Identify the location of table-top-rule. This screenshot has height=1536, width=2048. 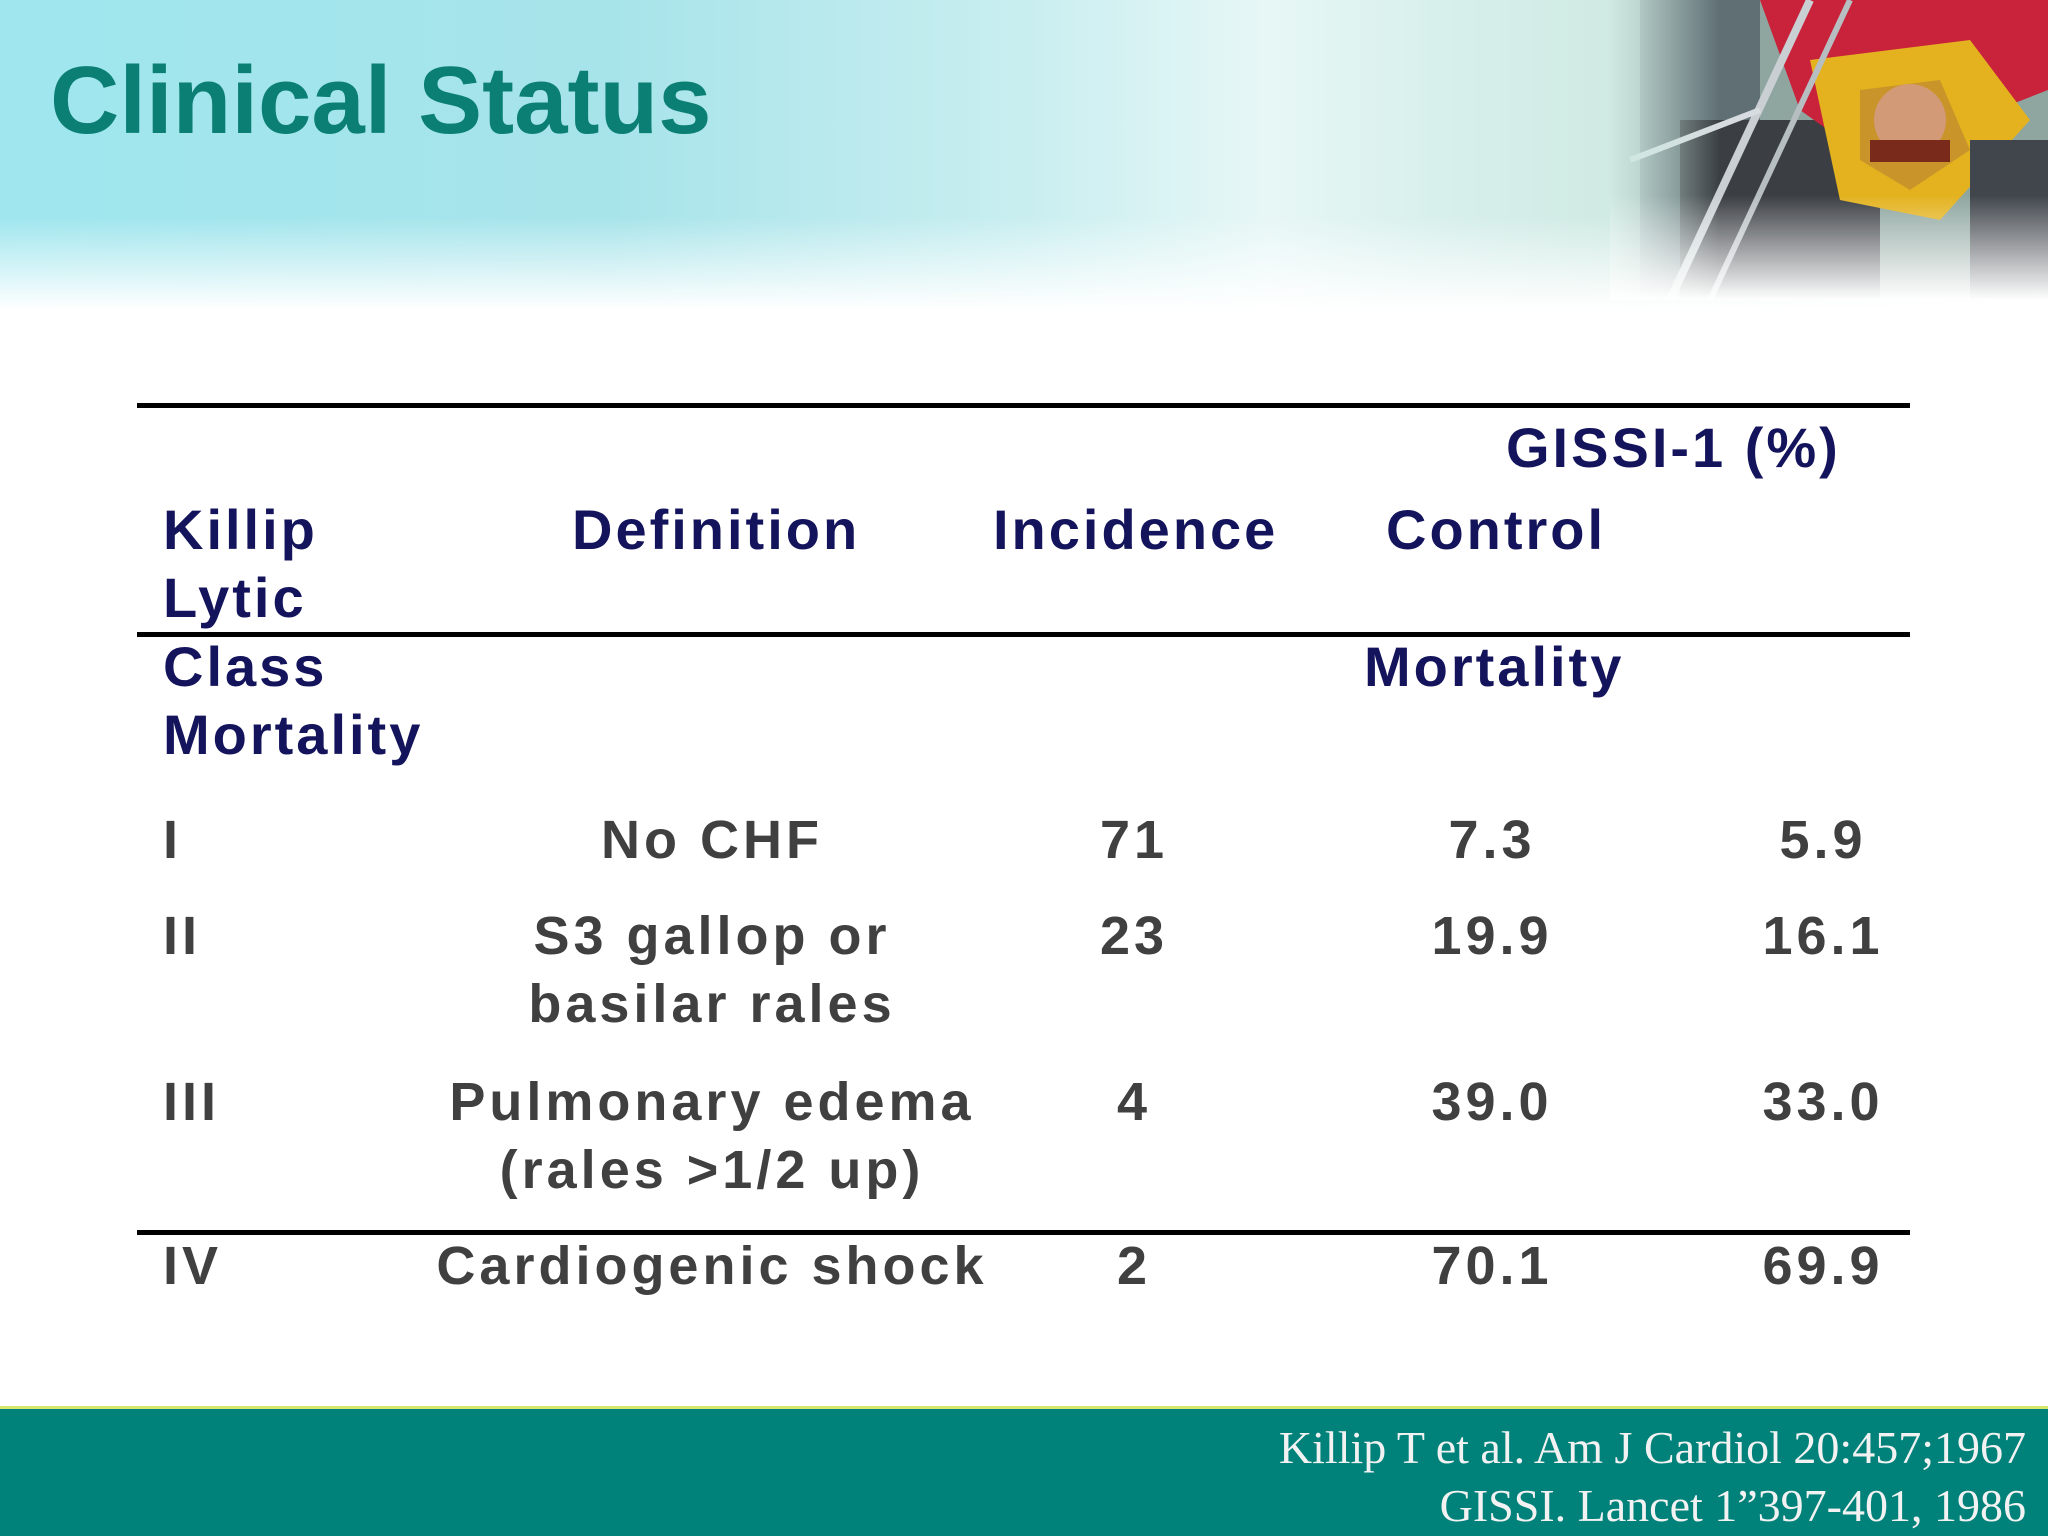
(1023, 405).